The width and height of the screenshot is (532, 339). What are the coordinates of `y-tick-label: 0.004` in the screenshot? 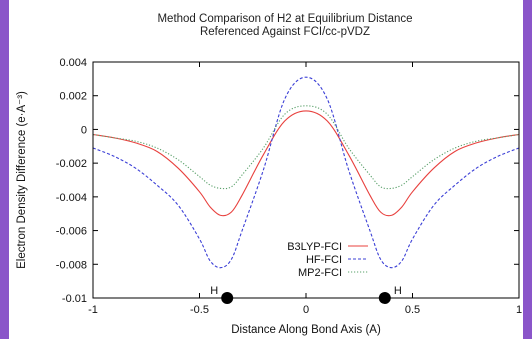 It's located at (73, 63).